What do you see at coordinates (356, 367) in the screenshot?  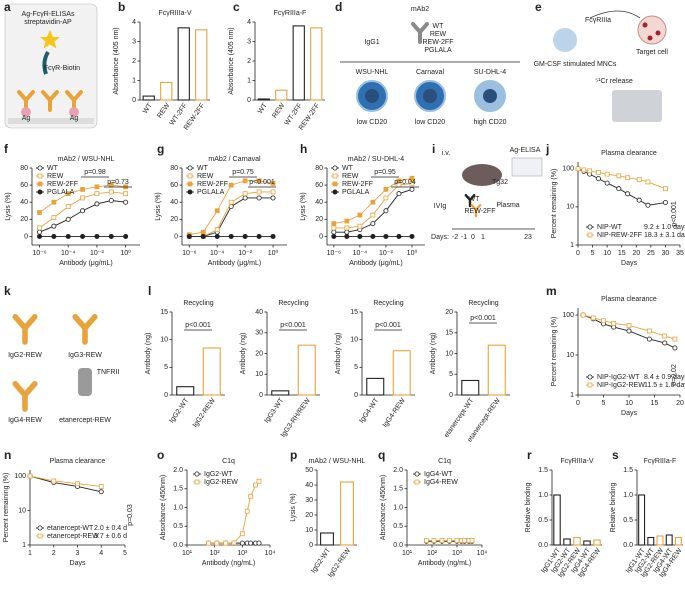 I see `y-tick-label: 5` at bounding box center [356, 367].